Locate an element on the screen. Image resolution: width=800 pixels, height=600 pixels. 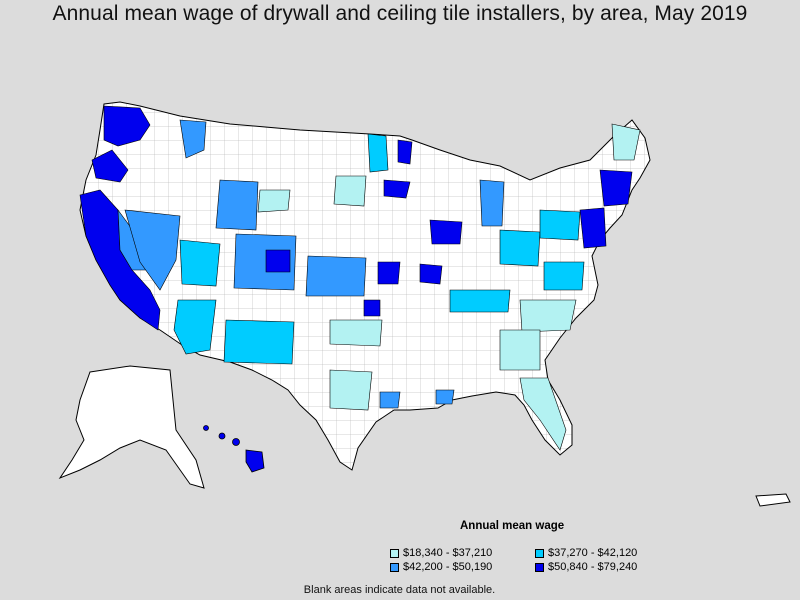
legend-title: Annual mean wage is located at coordinates (512, 526).